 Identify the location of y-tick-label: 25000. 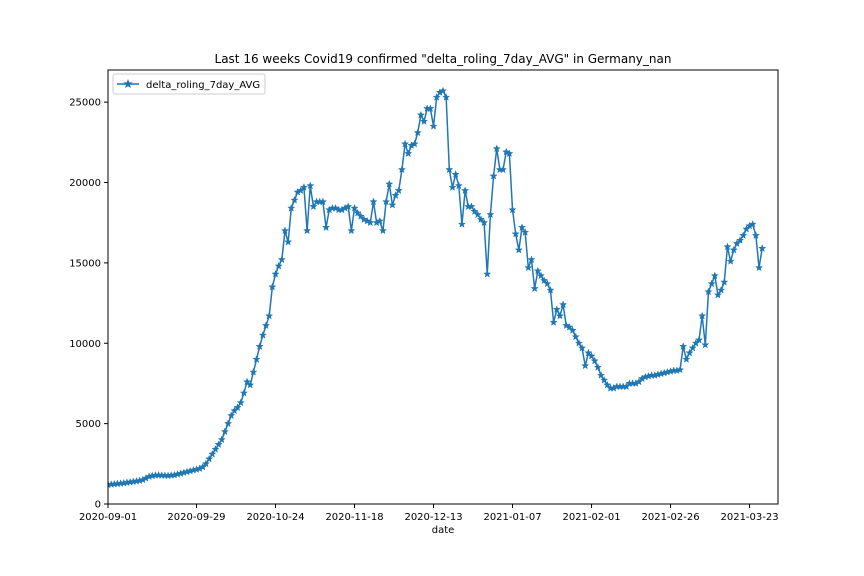
(85, 103).